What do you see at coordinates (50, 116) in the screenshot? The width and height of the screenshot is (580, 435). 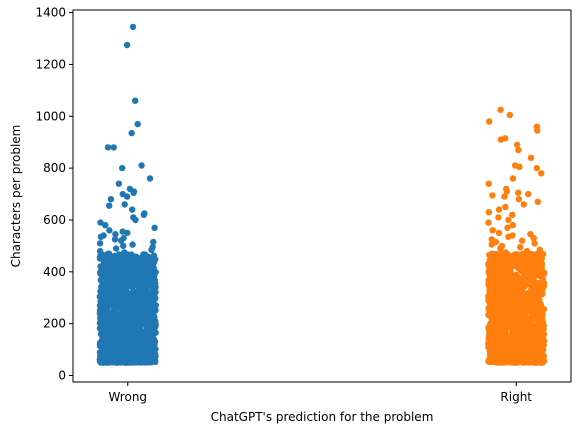 I see `y-tick-label: 1000` at bounding box center [50, 116].